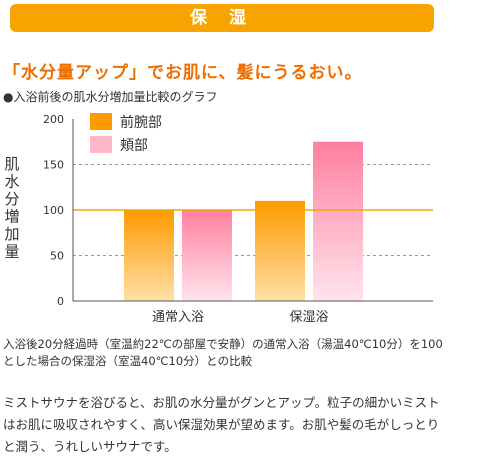 The image size is (503, 468). Describe the element at coordinates (134, 146) in the screenshot. I see `legend-label-cheek: 頬部` at that location.